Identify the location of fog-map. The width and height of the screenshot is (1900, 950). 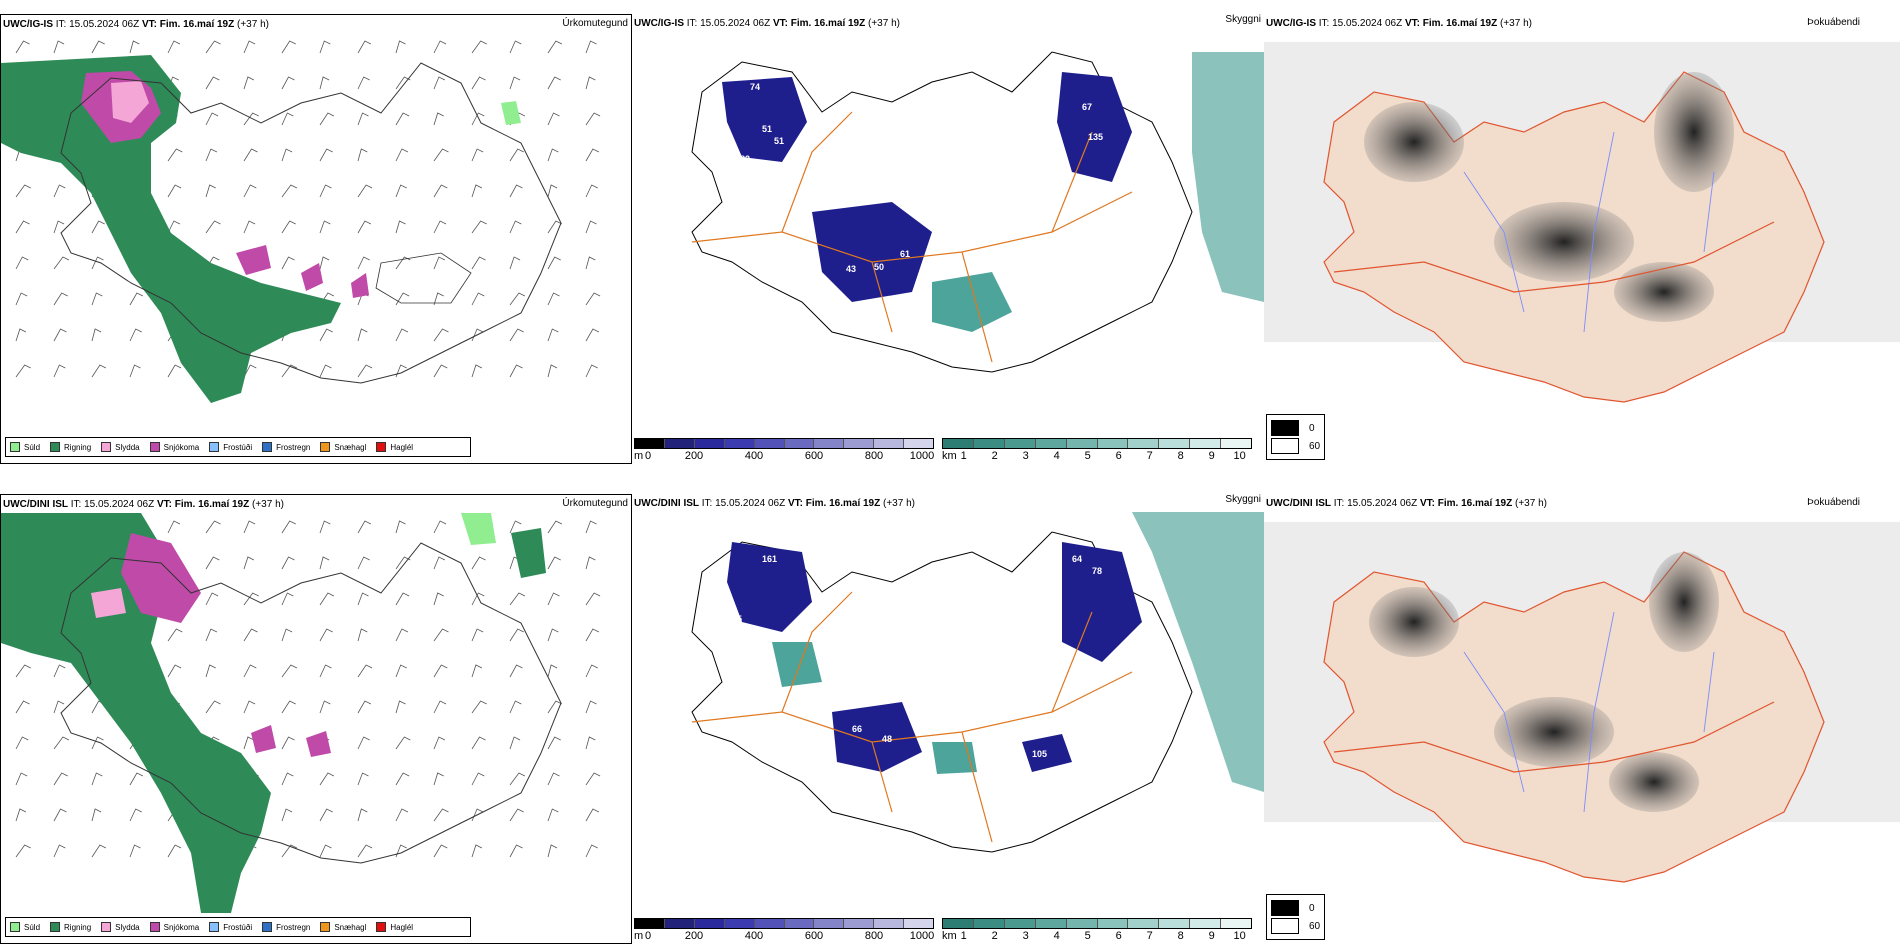
(1582, 222).